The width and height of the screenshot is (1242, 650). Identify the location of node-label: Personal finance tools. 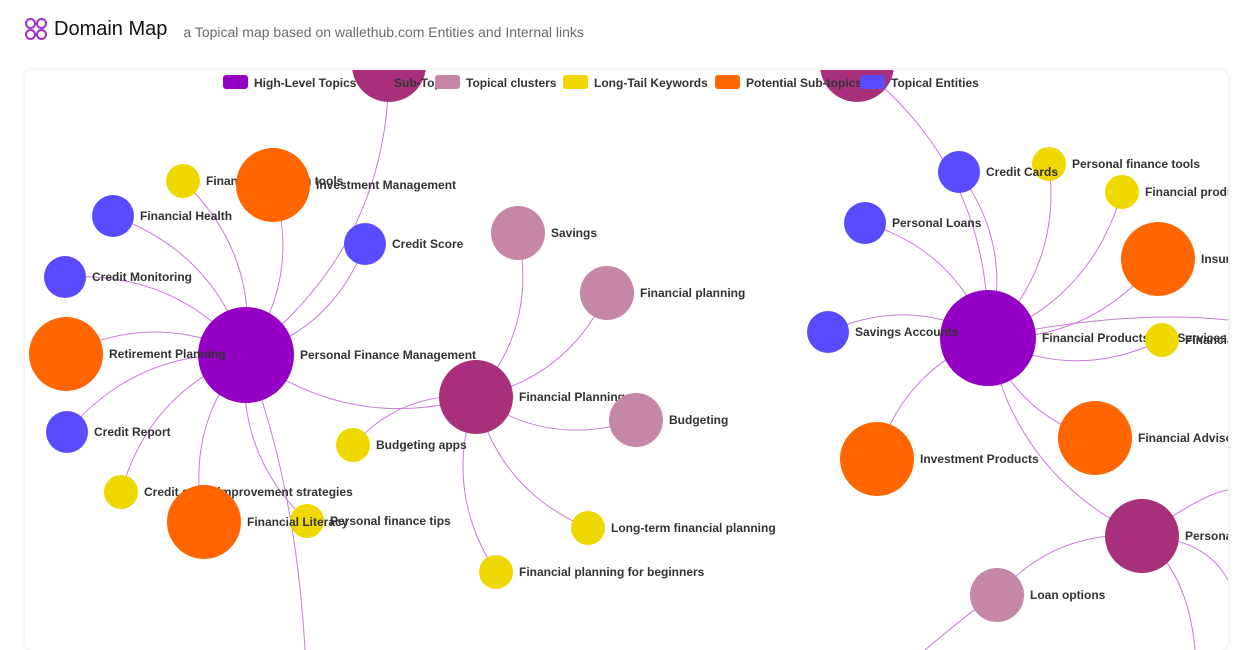
(1136, 164).